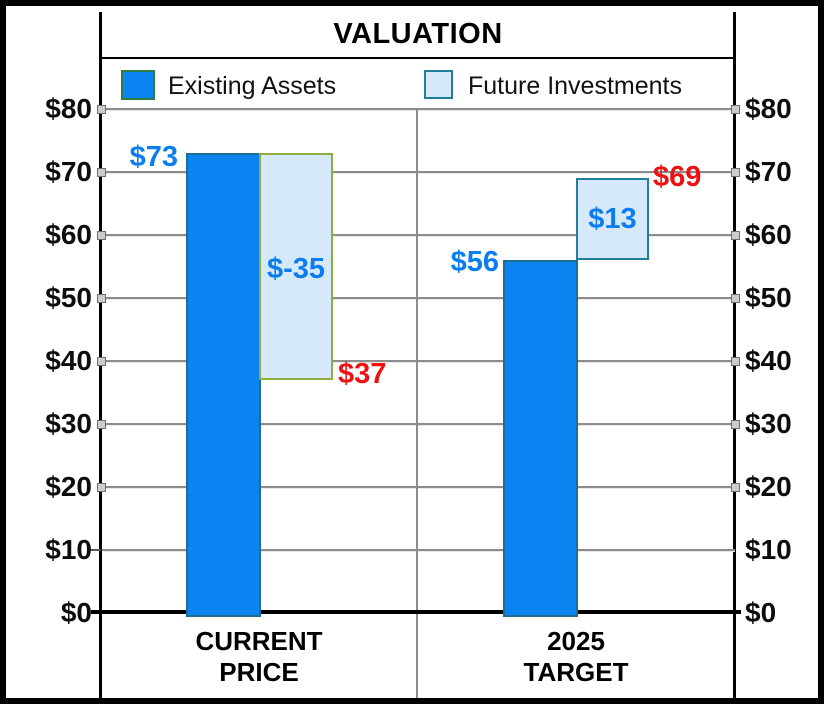 This screenshot has height=704, width=824. I want to click on value-label-target-delta: $13, so click(612, 219).